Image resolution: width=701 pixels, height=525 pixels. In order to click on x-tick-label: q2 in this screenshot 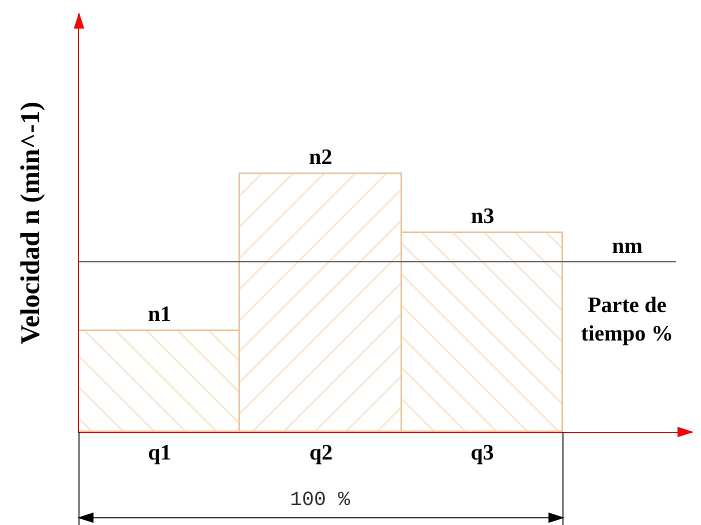, I will do `click(321, 452)`.